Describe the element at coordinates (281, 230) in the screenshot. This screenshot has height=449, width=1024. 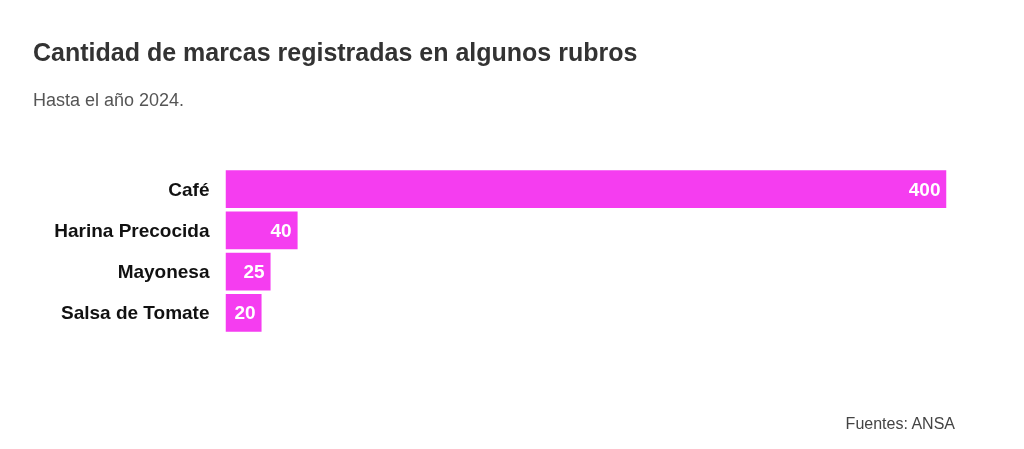
I see `data-label: 40` at that location.